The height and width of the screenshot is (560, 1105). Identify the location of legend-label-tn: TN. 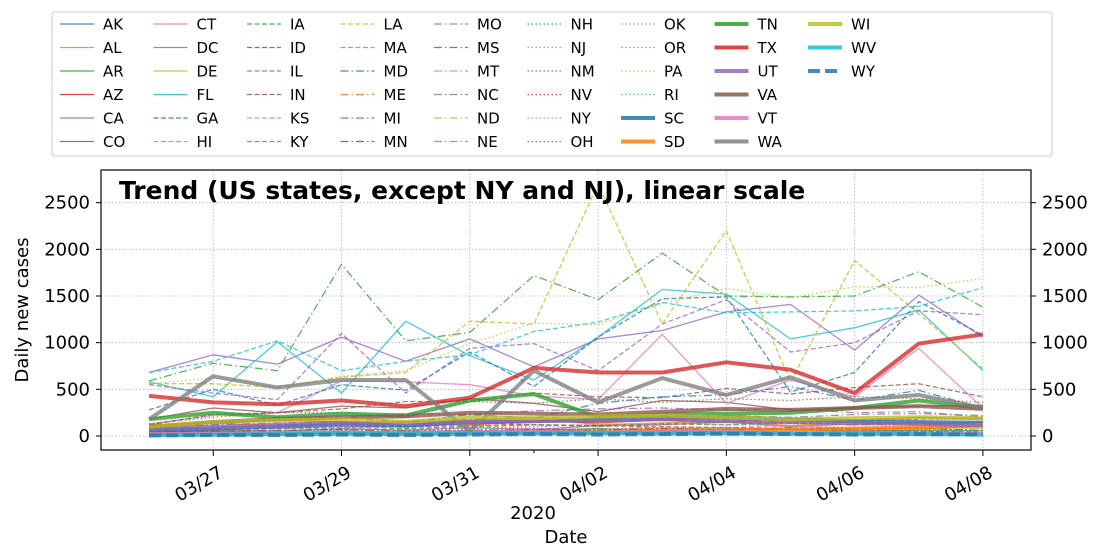
(767, 25).